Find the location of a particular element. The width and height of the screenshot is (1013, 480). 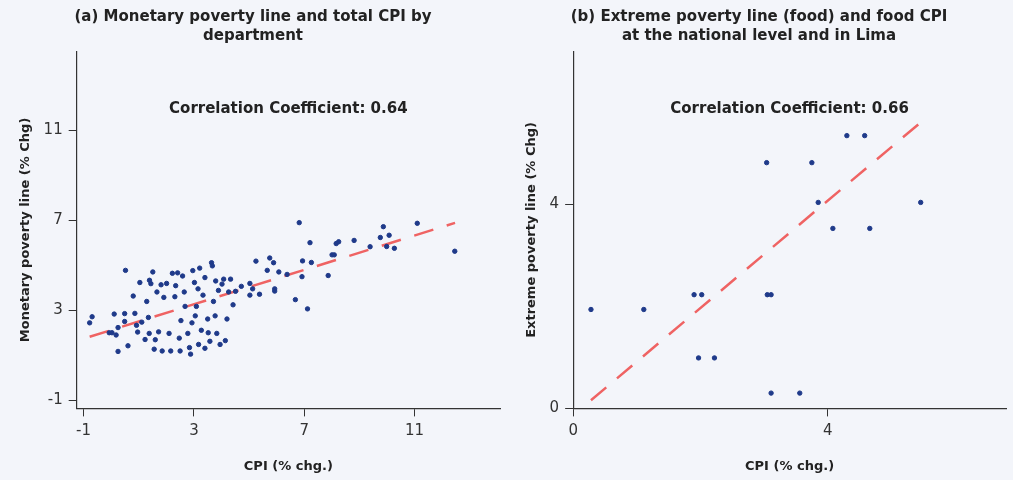

x-tick-label: 3 is located at coordinates (194, 430).